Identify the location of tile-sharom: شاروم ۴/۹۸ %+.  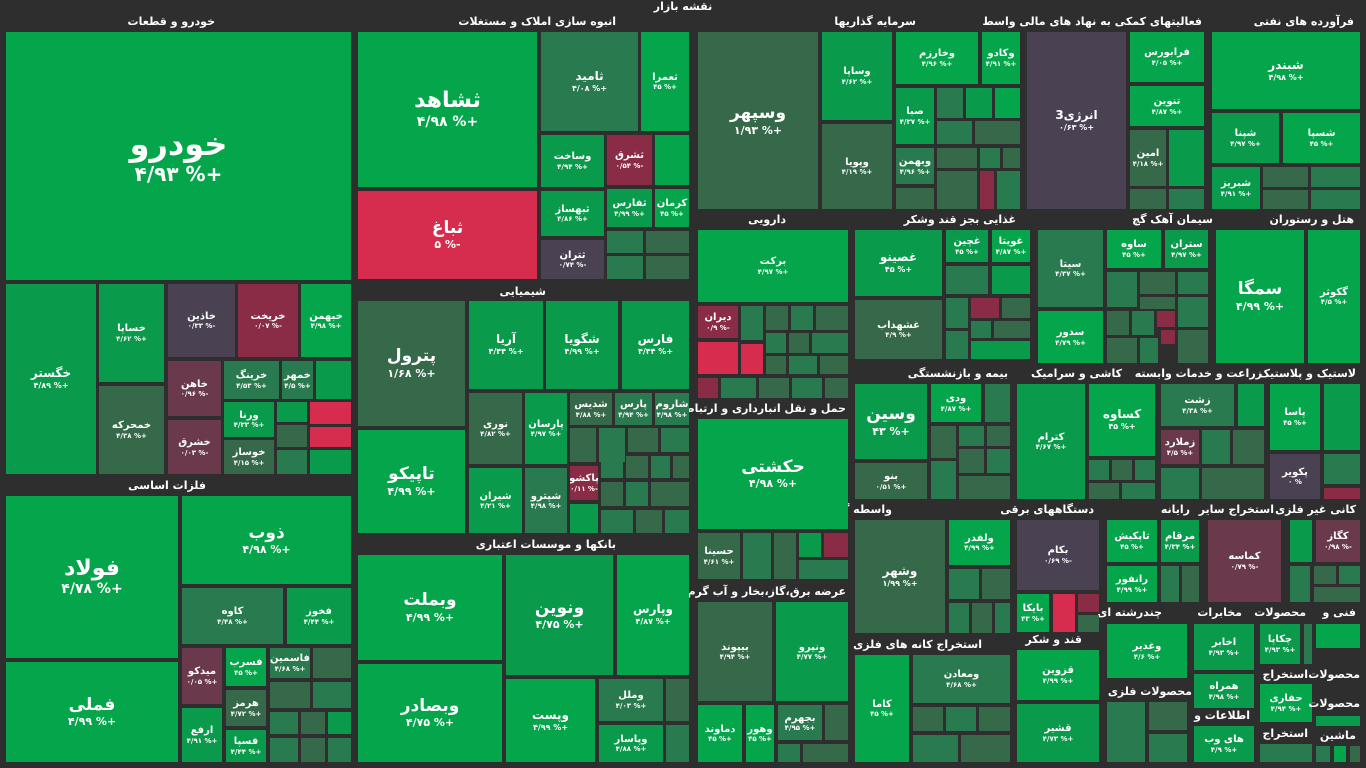
(672, 409).